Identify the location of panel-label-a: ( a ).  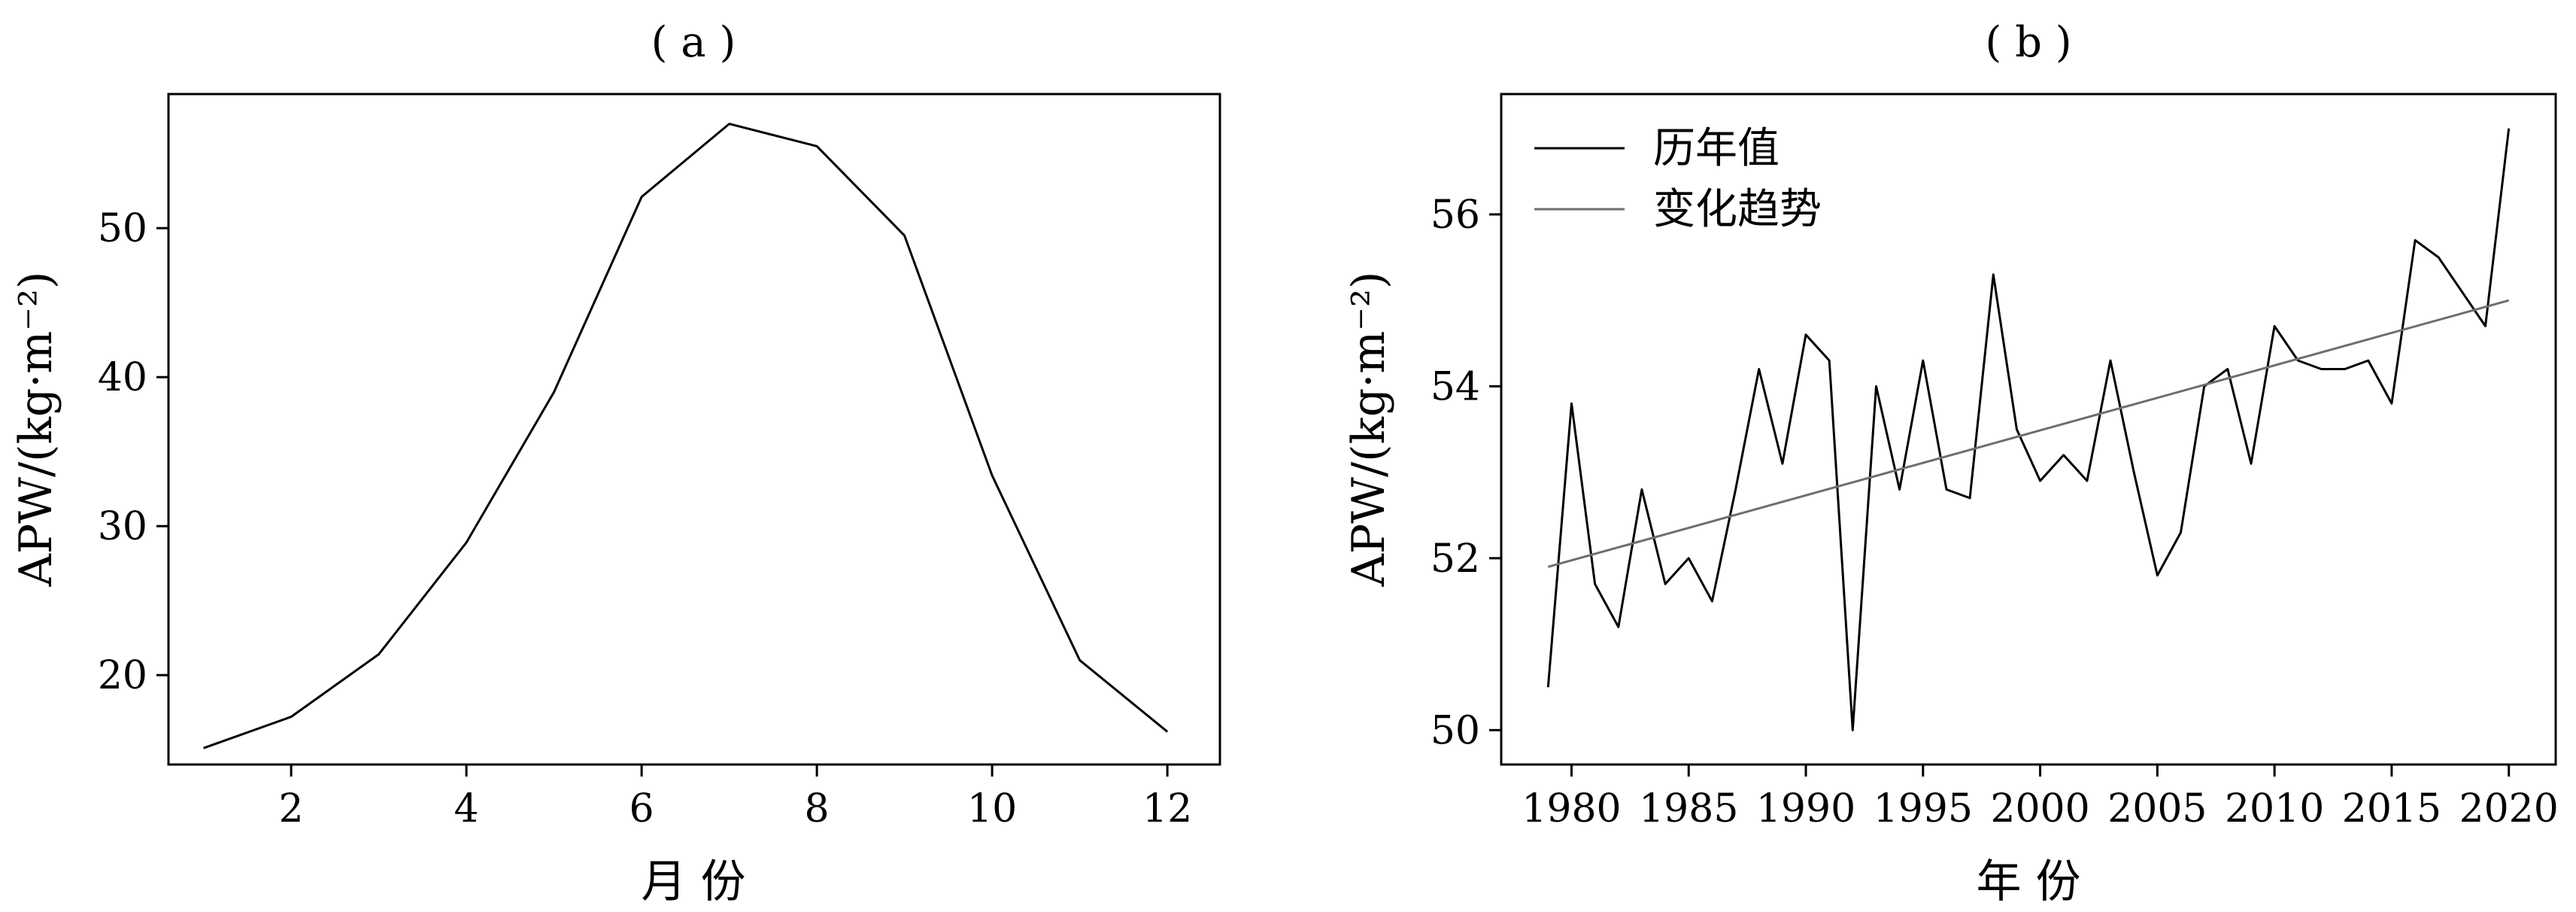
(693, 42).